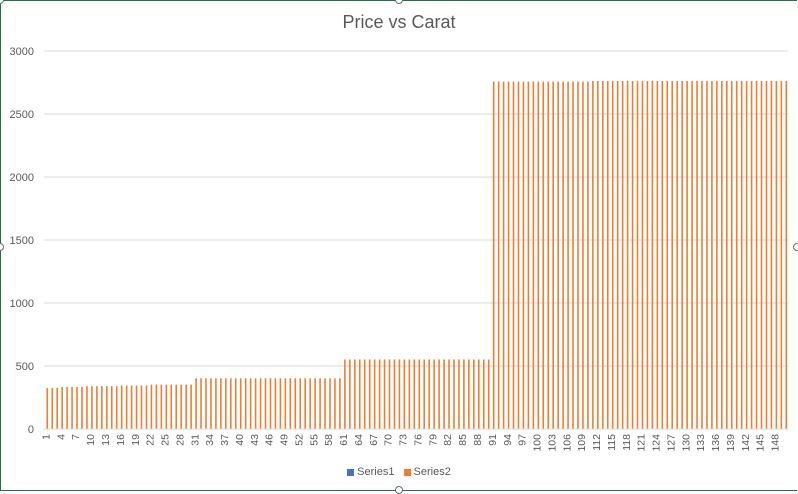  I want to click on y-tick-label: 1000, so click(22, 304).